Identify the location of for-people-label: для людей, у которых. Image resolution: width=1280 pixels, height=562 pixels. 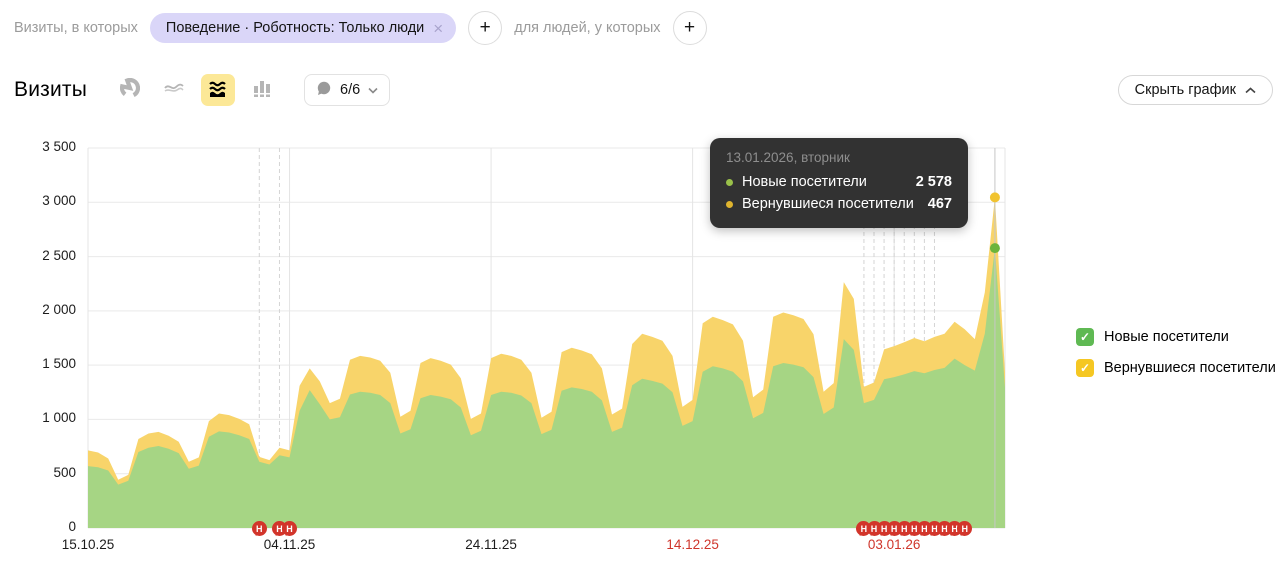
(587, 28).